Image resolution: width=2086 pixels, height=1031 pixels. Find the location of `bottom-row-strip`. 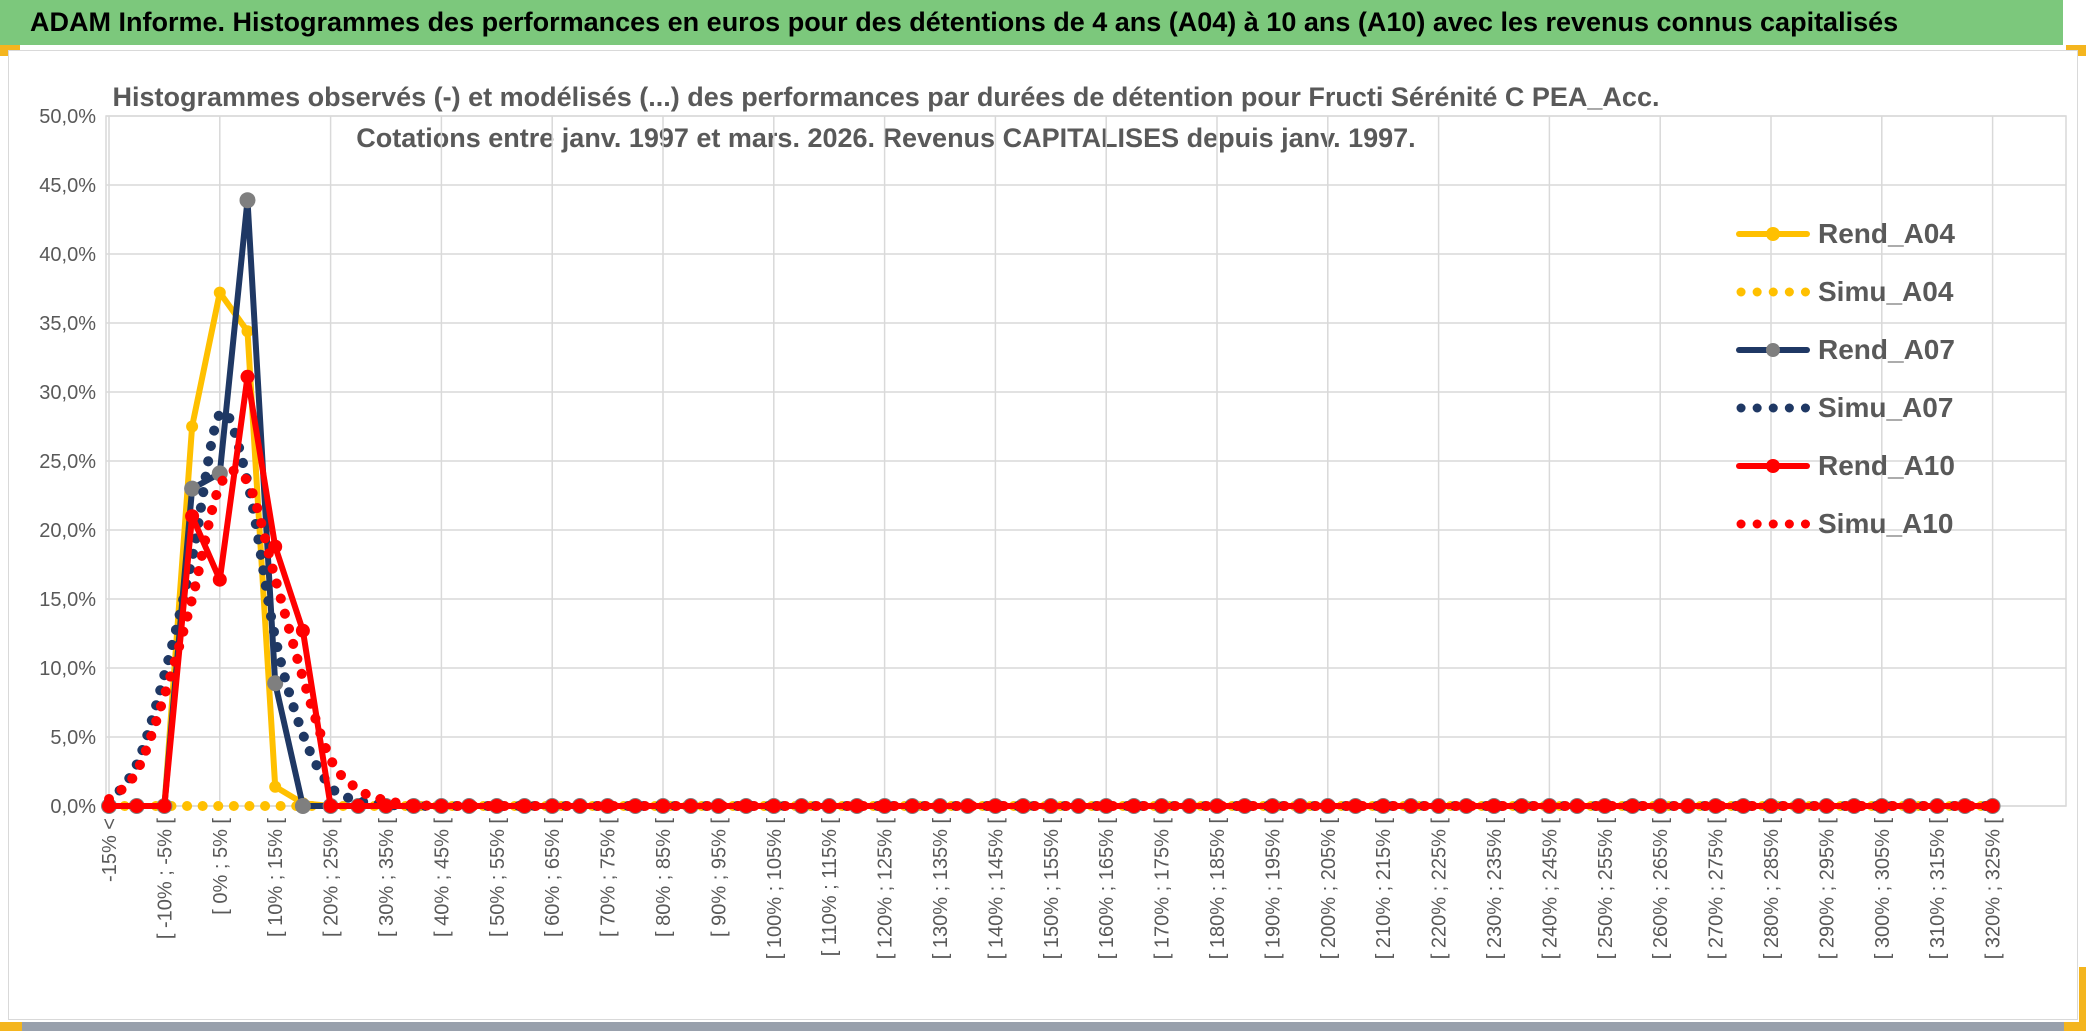

bottom-row-strip is located at coordinates (1043, 1026).